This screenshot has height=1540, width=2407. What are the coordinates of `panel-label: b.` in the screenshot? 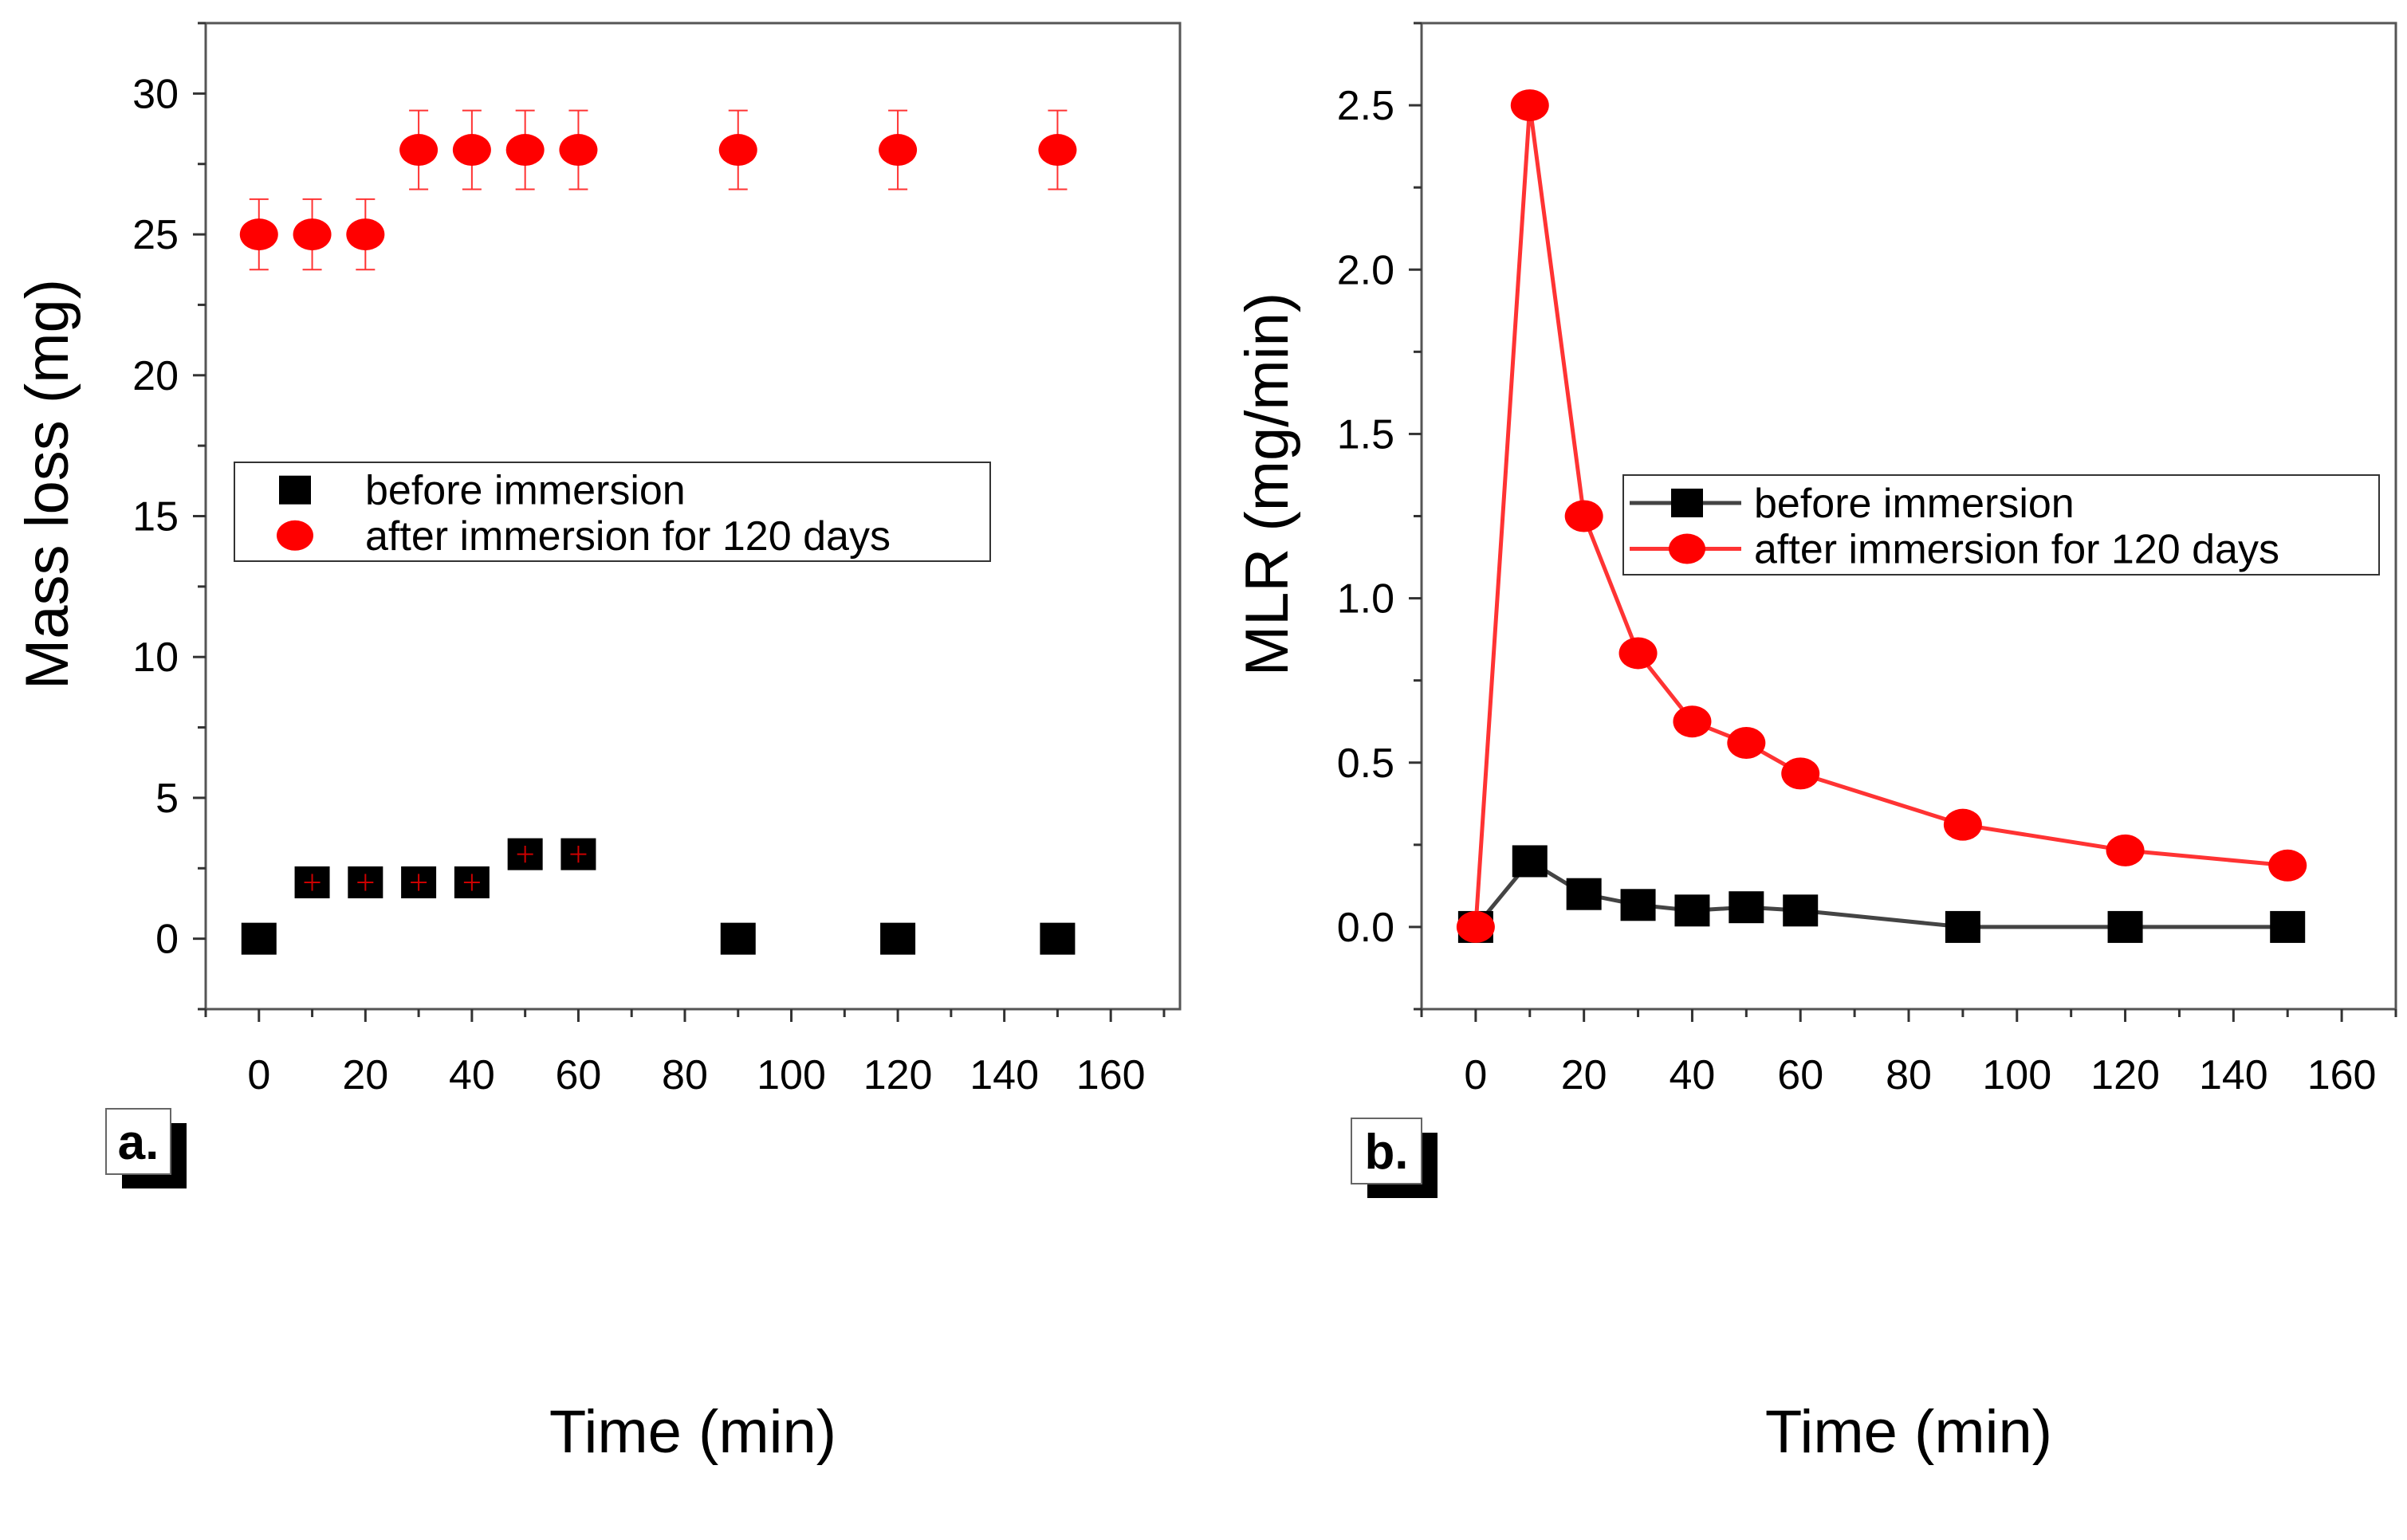 It's located at (1386, 1152).